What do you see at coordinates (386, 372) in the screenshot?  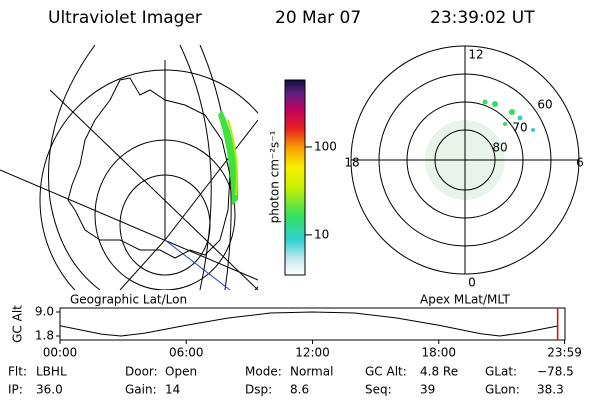 I see `info-label: GC Alt:` at bounding box center [386, 372].